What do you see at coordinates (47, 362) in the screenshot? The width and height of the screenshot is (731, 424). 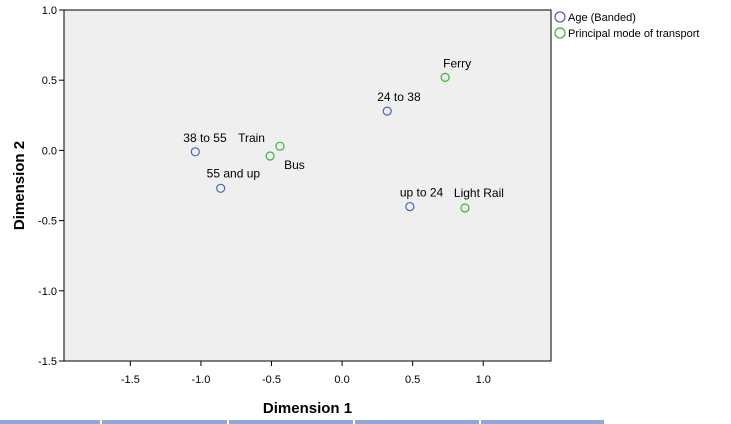 I see `y-tick-label: -1.5` at bounding box center [47, 362].